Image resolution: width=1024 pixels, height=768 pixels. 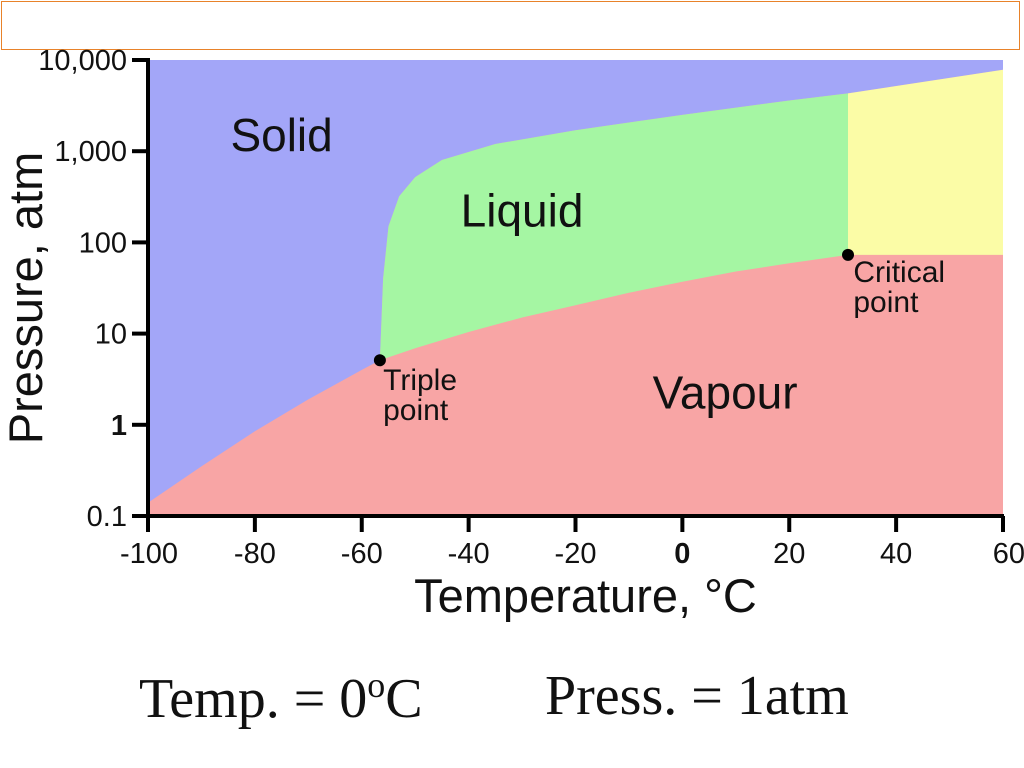 What do you see at coordinates (522, 210) in the screenshot?
I see `region-label-liquid: Liquid` at bounding box center [522, 210].